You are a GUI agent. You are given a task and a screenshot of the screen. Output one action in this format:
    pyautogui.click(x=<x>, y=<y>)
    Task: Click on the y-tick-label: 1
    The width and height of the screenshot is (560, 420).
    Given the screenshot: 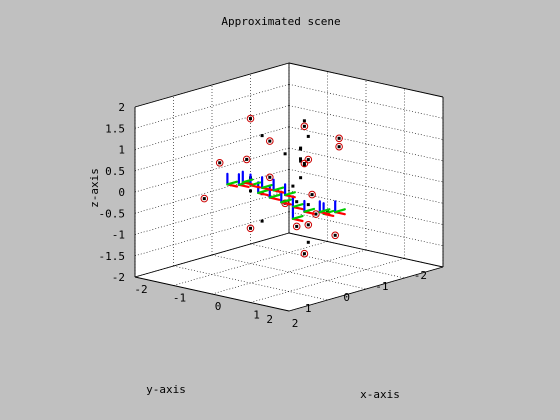 What is the action you would take?
    pyautogui.click(x=308, y=308)
    